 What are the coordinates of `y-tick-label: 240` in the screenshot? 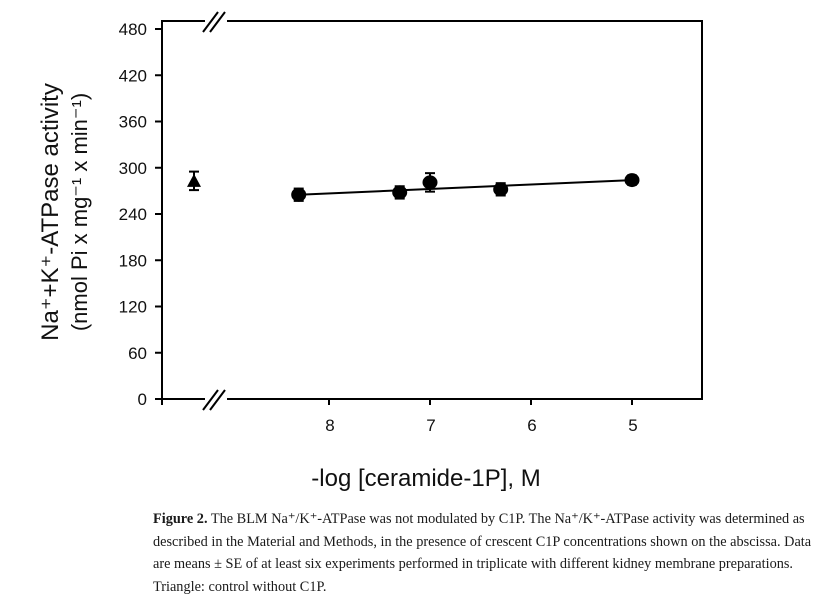 It's located at (133, 214).